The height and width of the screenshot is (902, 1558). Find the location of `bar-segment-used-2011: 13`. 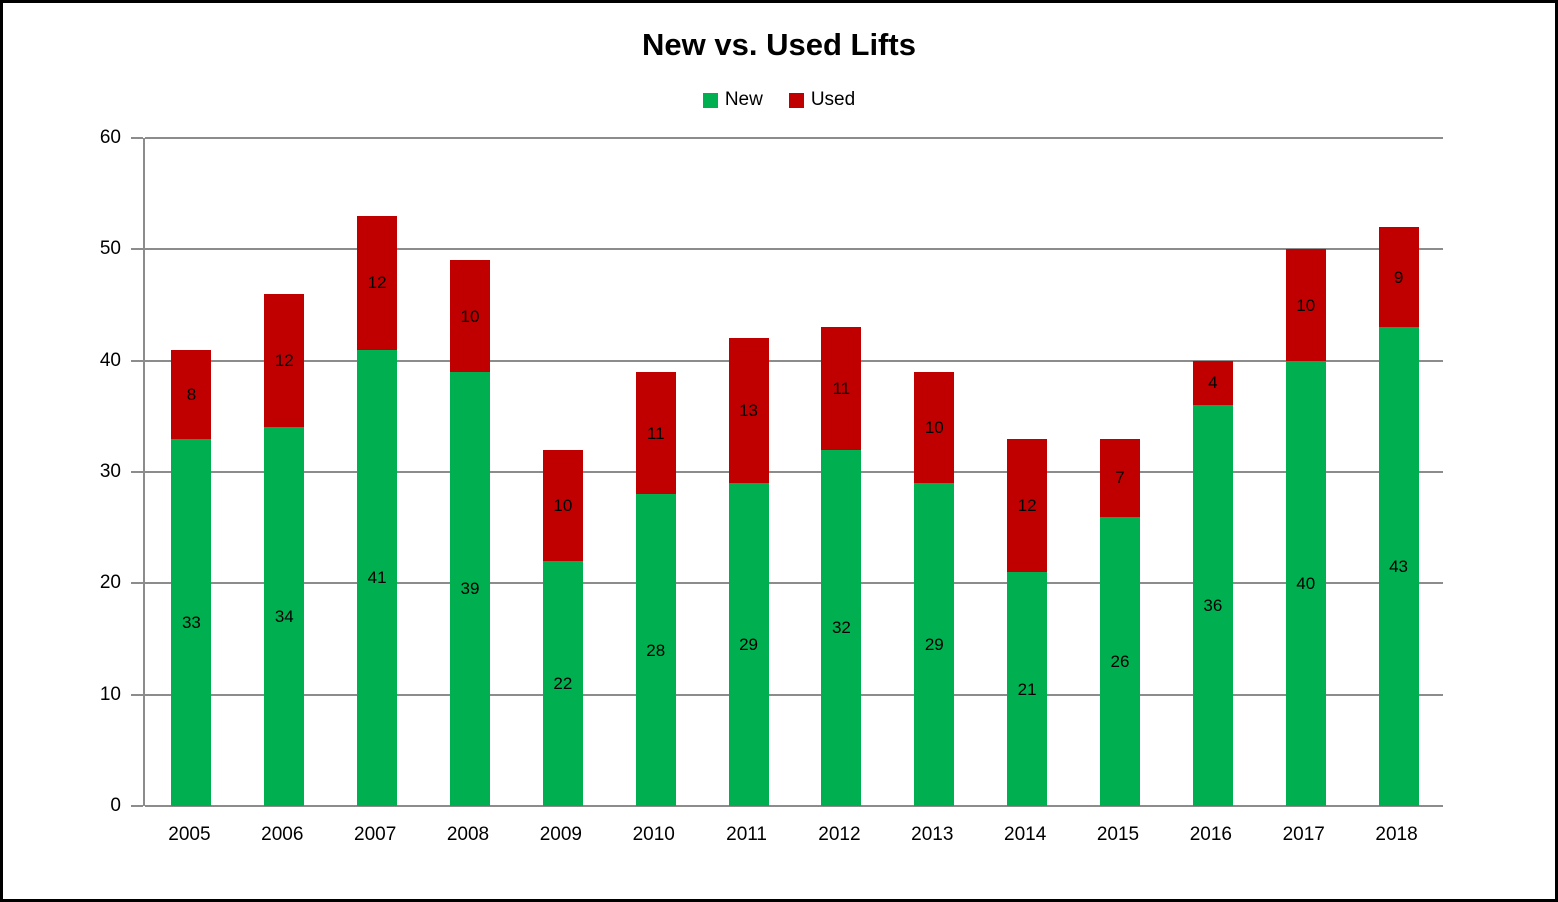

bar-segment-used-2011: 13 is located at coordinates (748, 411).